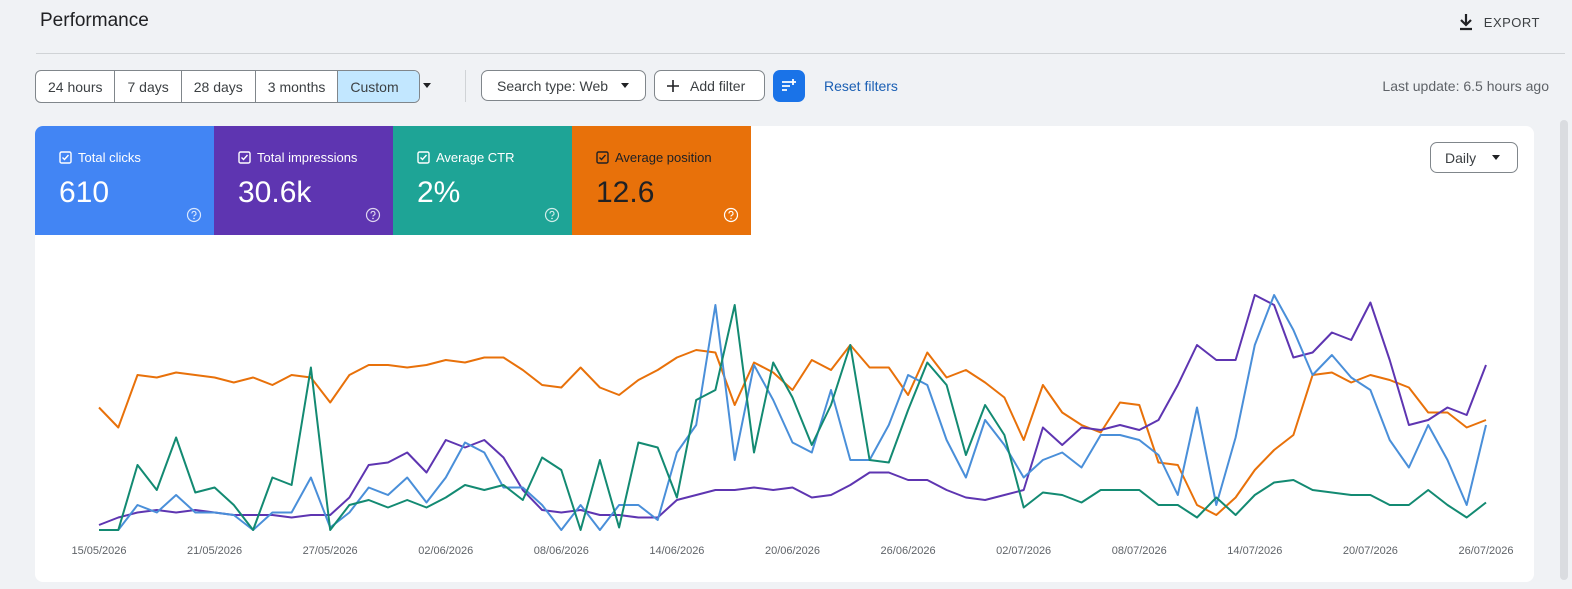 This screenshot has height=589, width=1572. I want to click on metric-value: 30.6k, so click(275, 192).